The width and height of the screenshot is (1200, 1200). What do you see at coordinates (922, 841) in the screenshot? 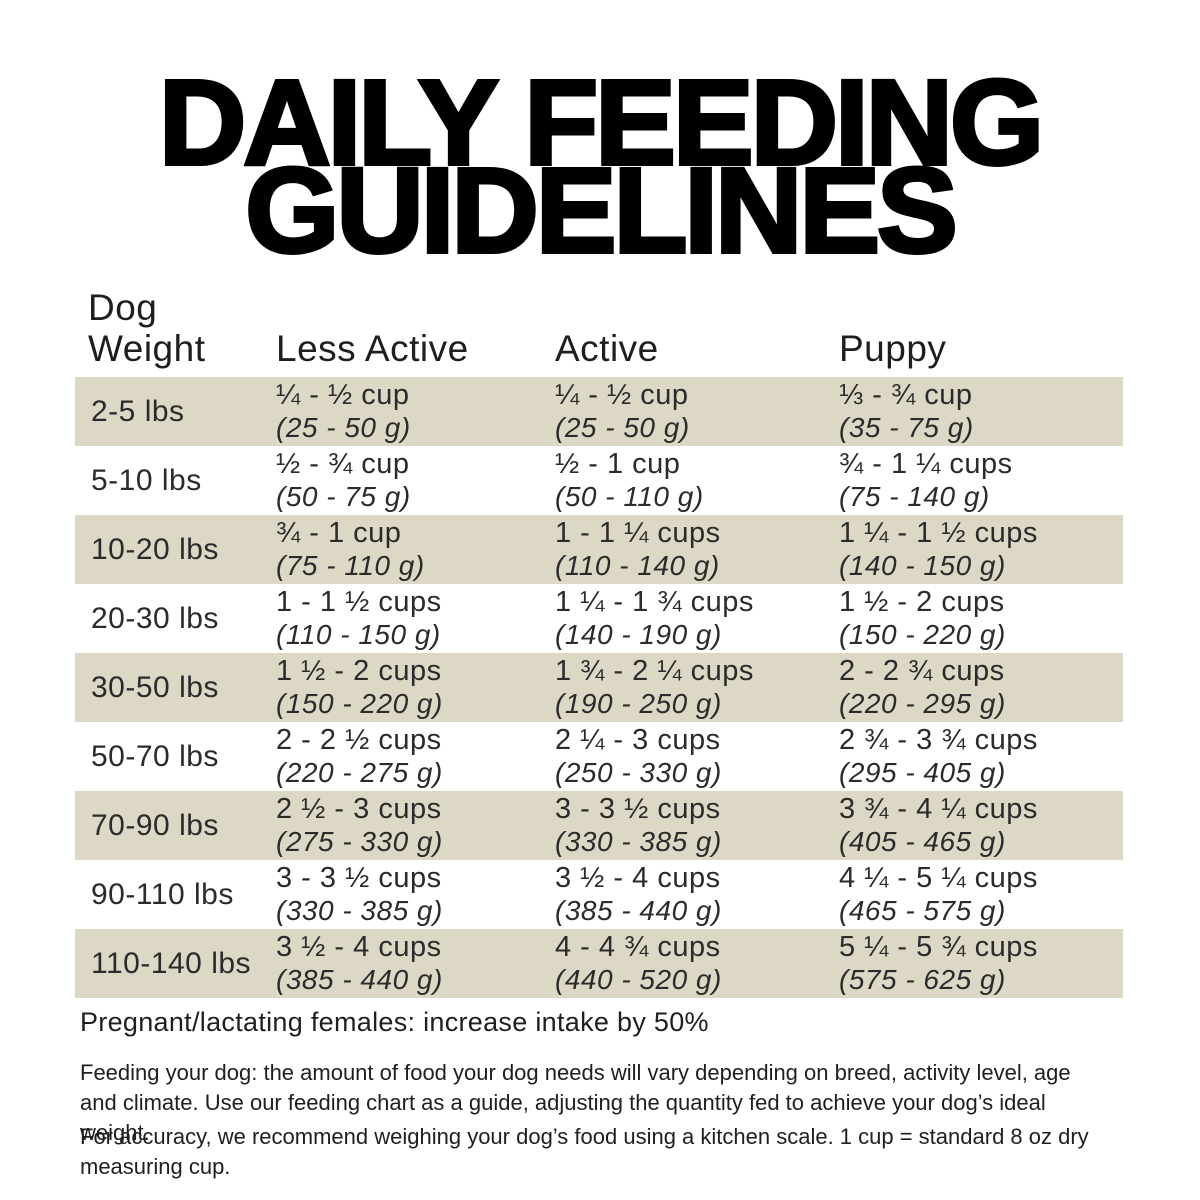
I see `grams-line: (405 - 465 g)` at bounding box center [922, 841].